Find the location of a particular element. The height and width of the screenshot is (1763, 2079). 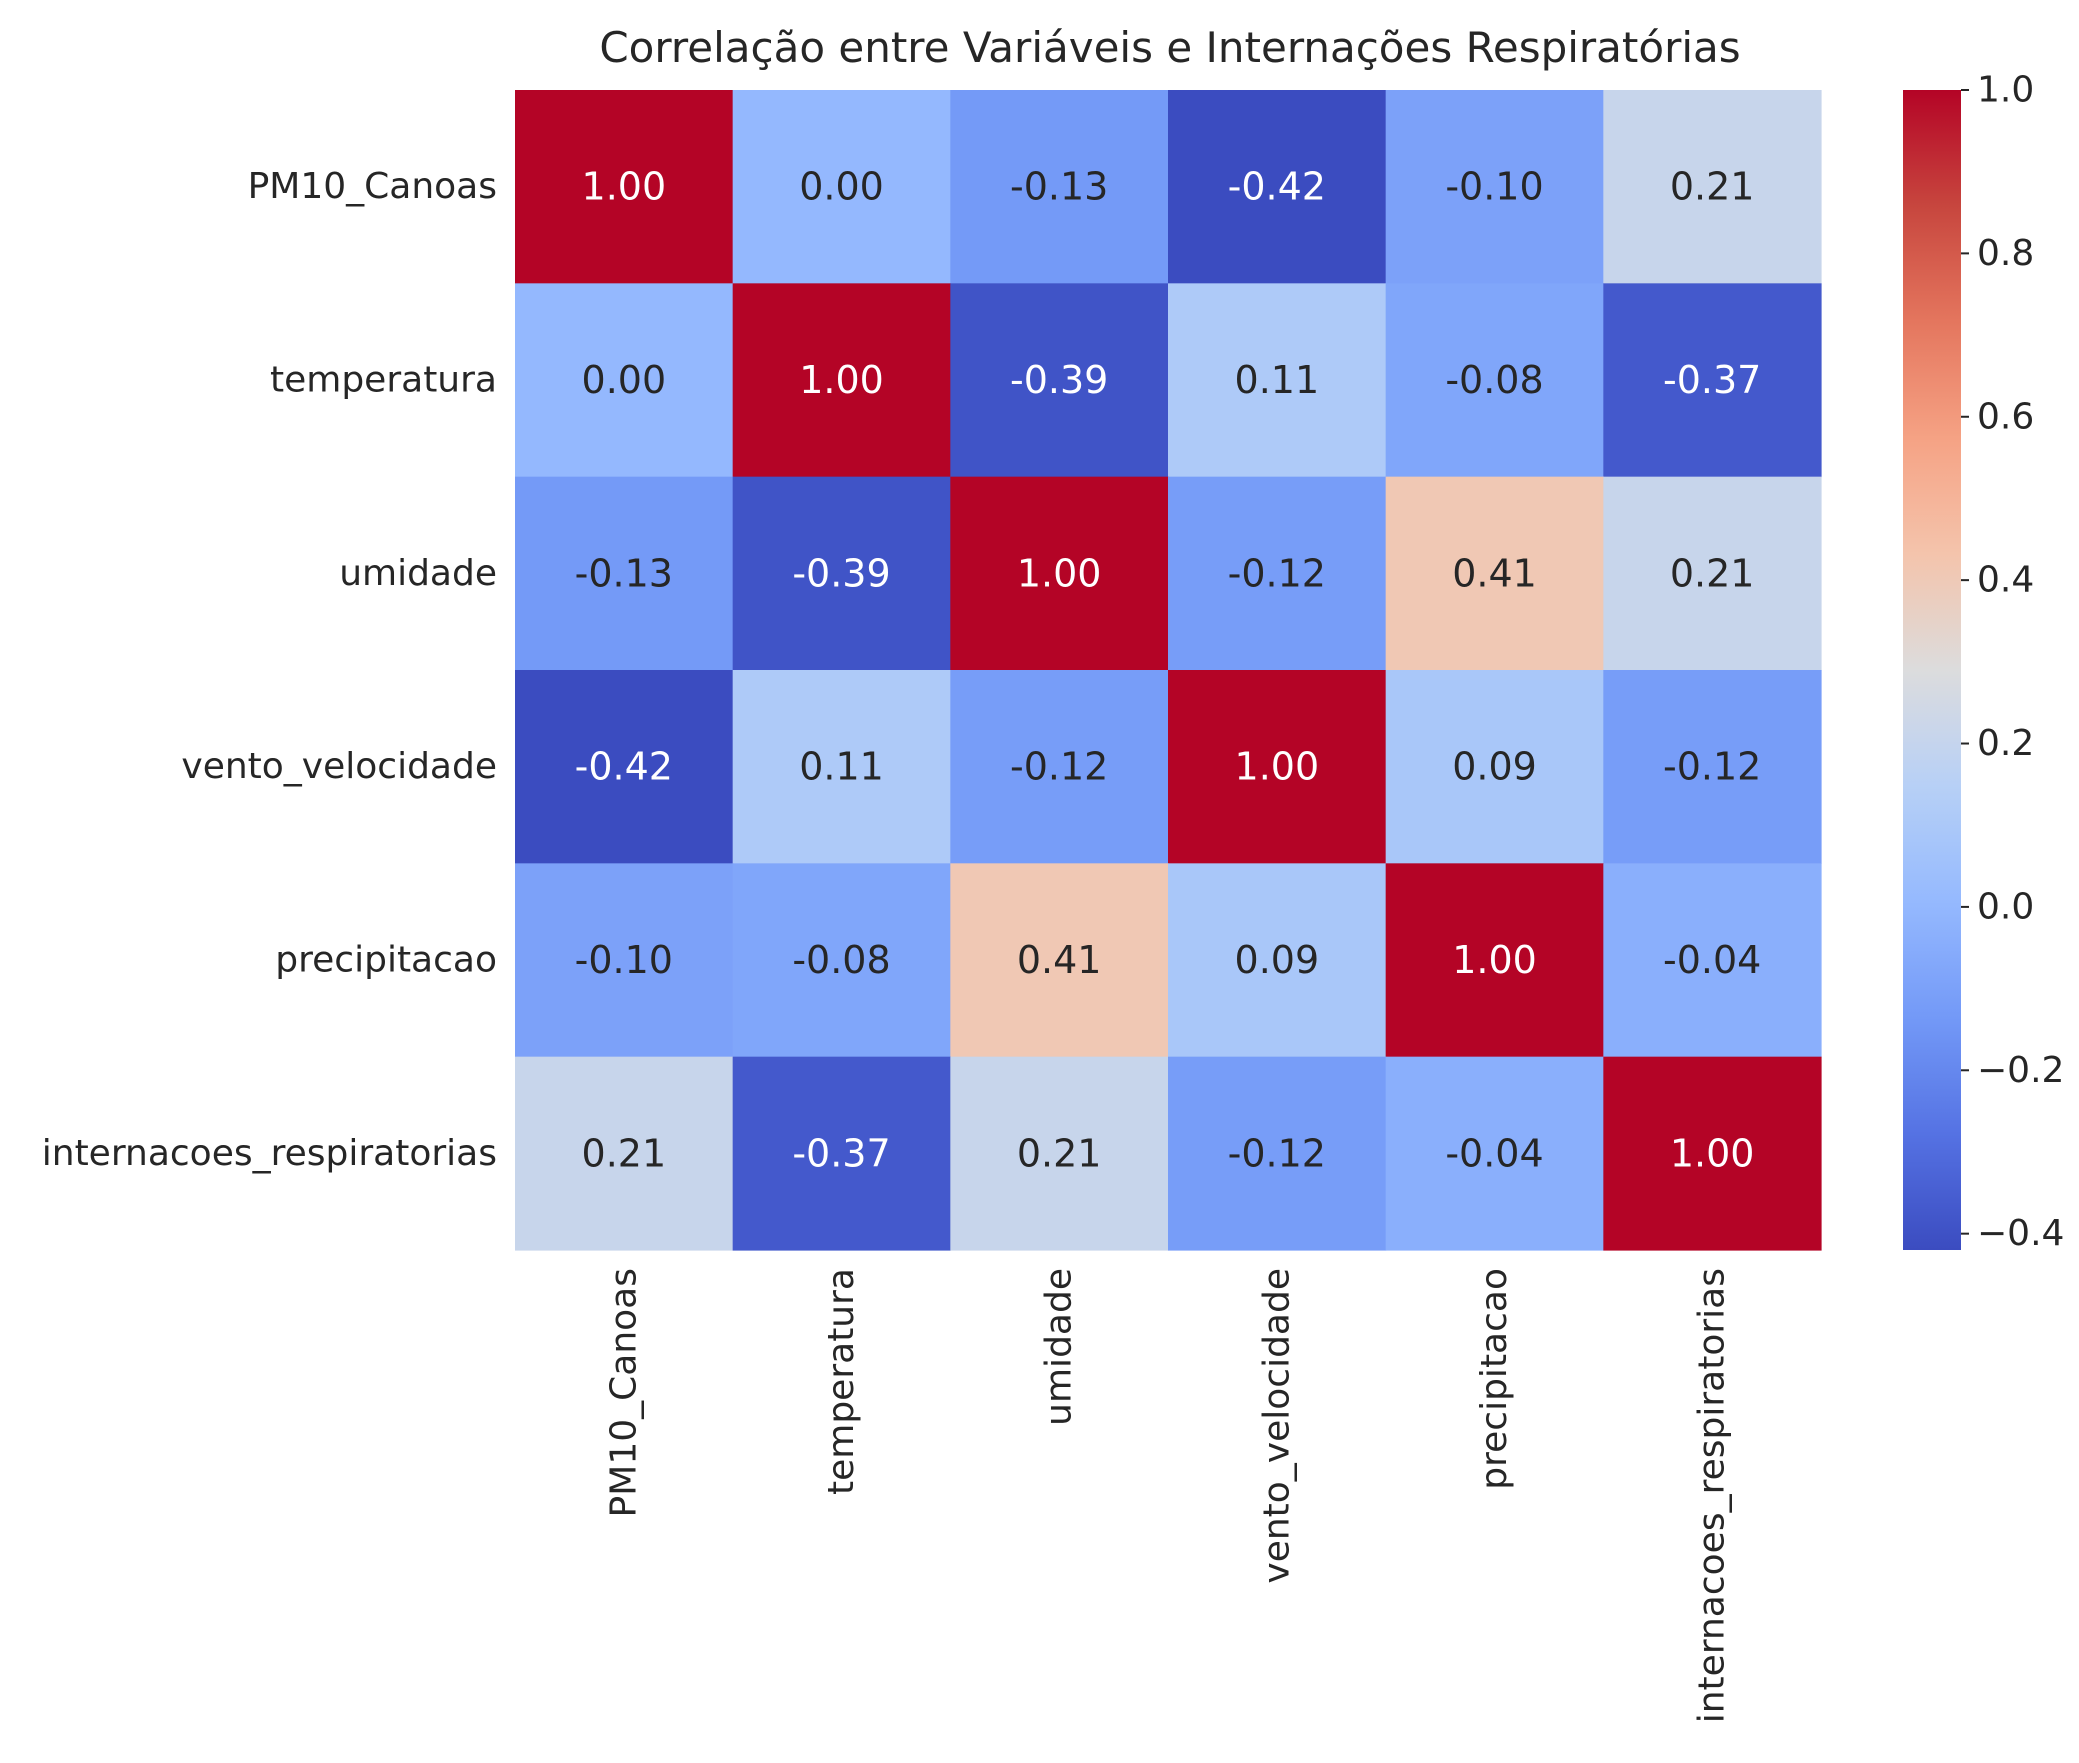

colorbar-tick-label: −0.4 is located at coordinates (2020, 1233).